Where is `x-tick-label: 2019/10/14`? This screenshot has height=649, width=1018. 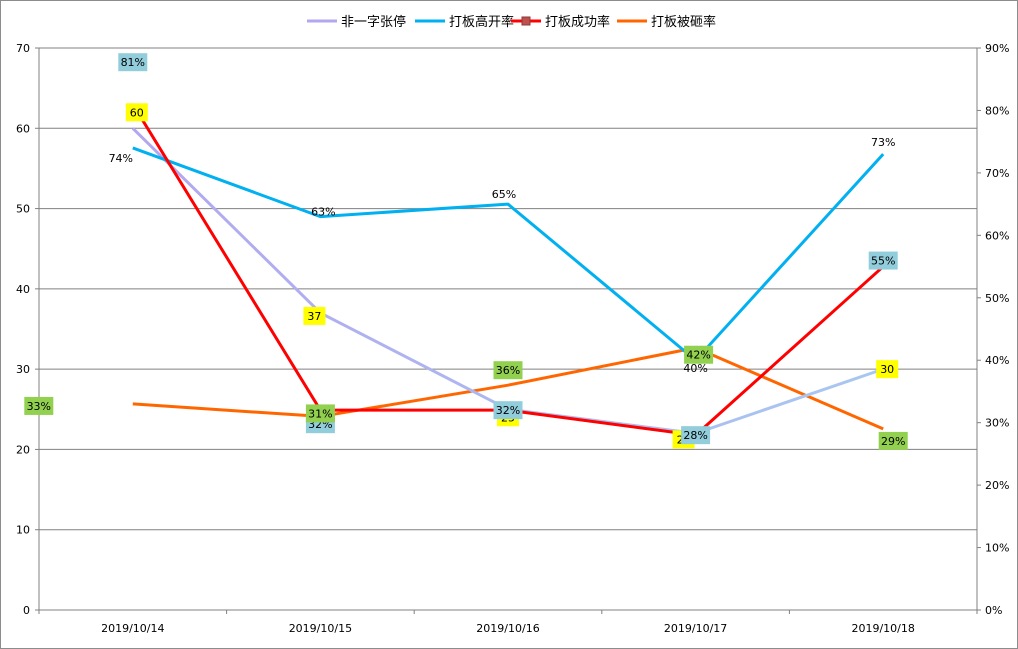 x-tick-label: 2019/10/14 is located at coordinates (132, 628).